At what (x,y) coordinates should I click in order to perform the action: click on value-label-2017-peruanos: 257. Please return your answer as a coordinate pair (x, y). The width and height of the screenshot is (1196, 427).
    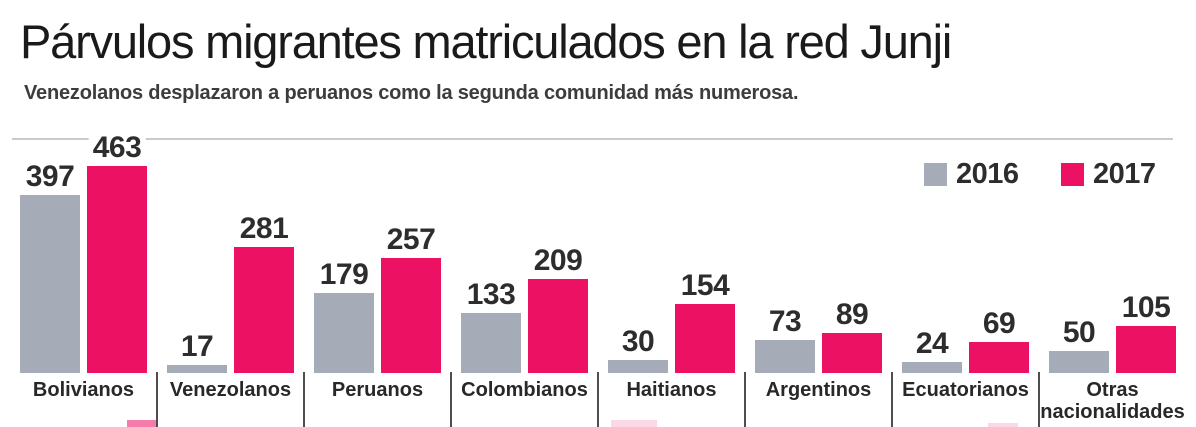
    Looking at the image, I should click on (411, 240).